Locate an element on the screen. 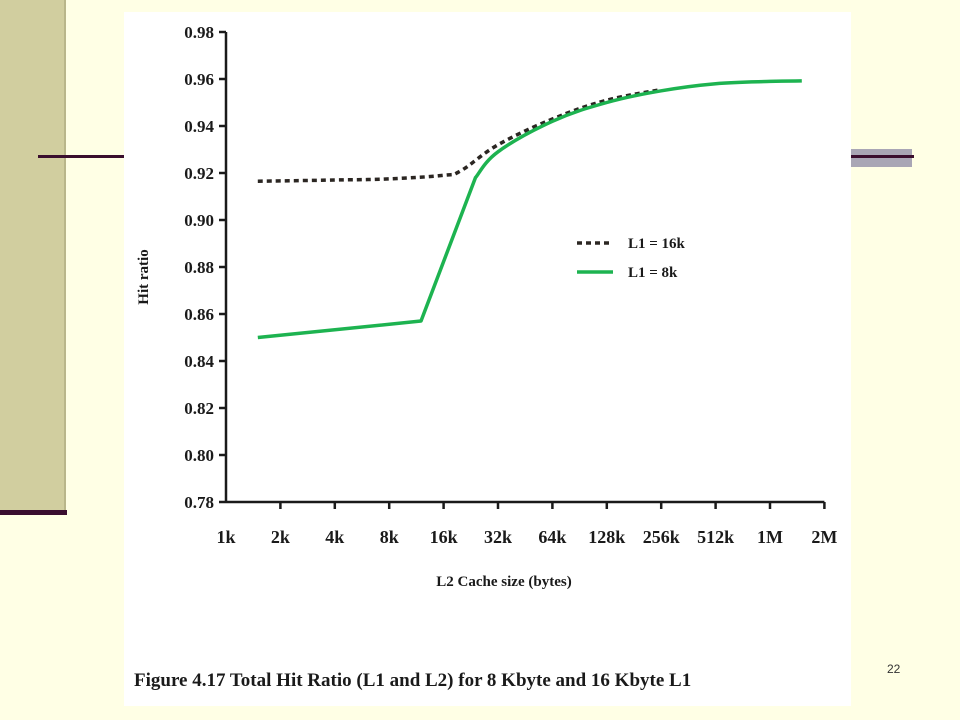 Image resolution: width=960 pixels, height=720 pixels. x-tick-label: 64k is located at coordinates (552, 537).